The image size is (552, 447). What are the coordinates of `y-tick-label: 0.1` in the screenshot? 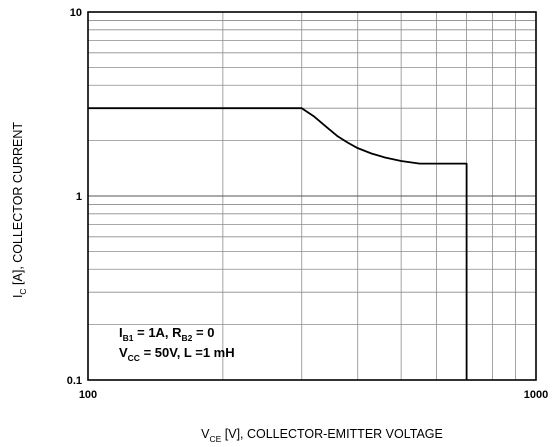 It's located at (74, 381).